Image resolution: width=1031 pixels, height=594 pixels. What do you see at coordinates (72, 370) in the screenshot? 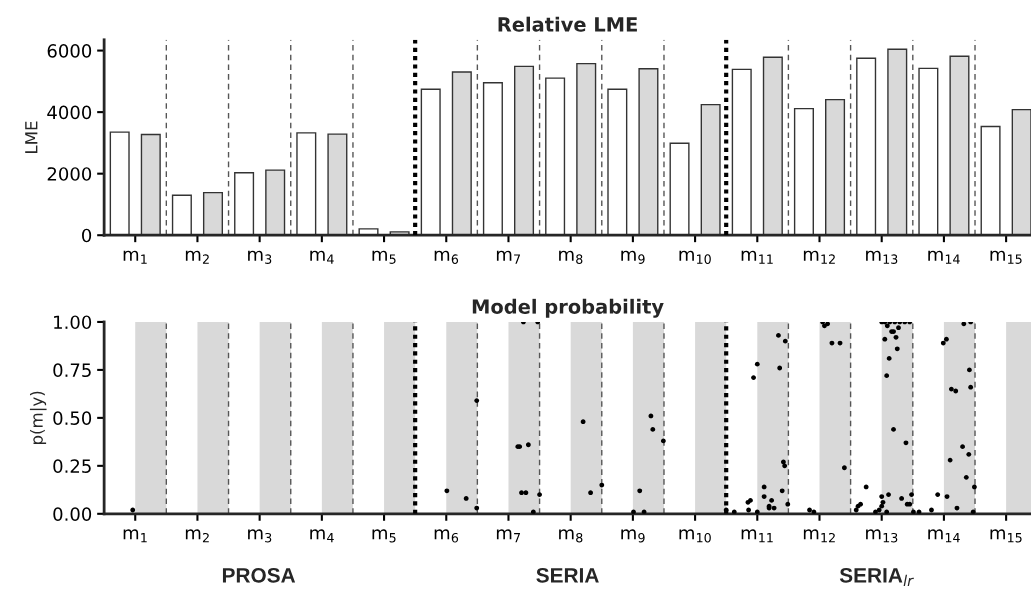
I see `y-tick-label: 0.75` at bounding box center [72, 370].